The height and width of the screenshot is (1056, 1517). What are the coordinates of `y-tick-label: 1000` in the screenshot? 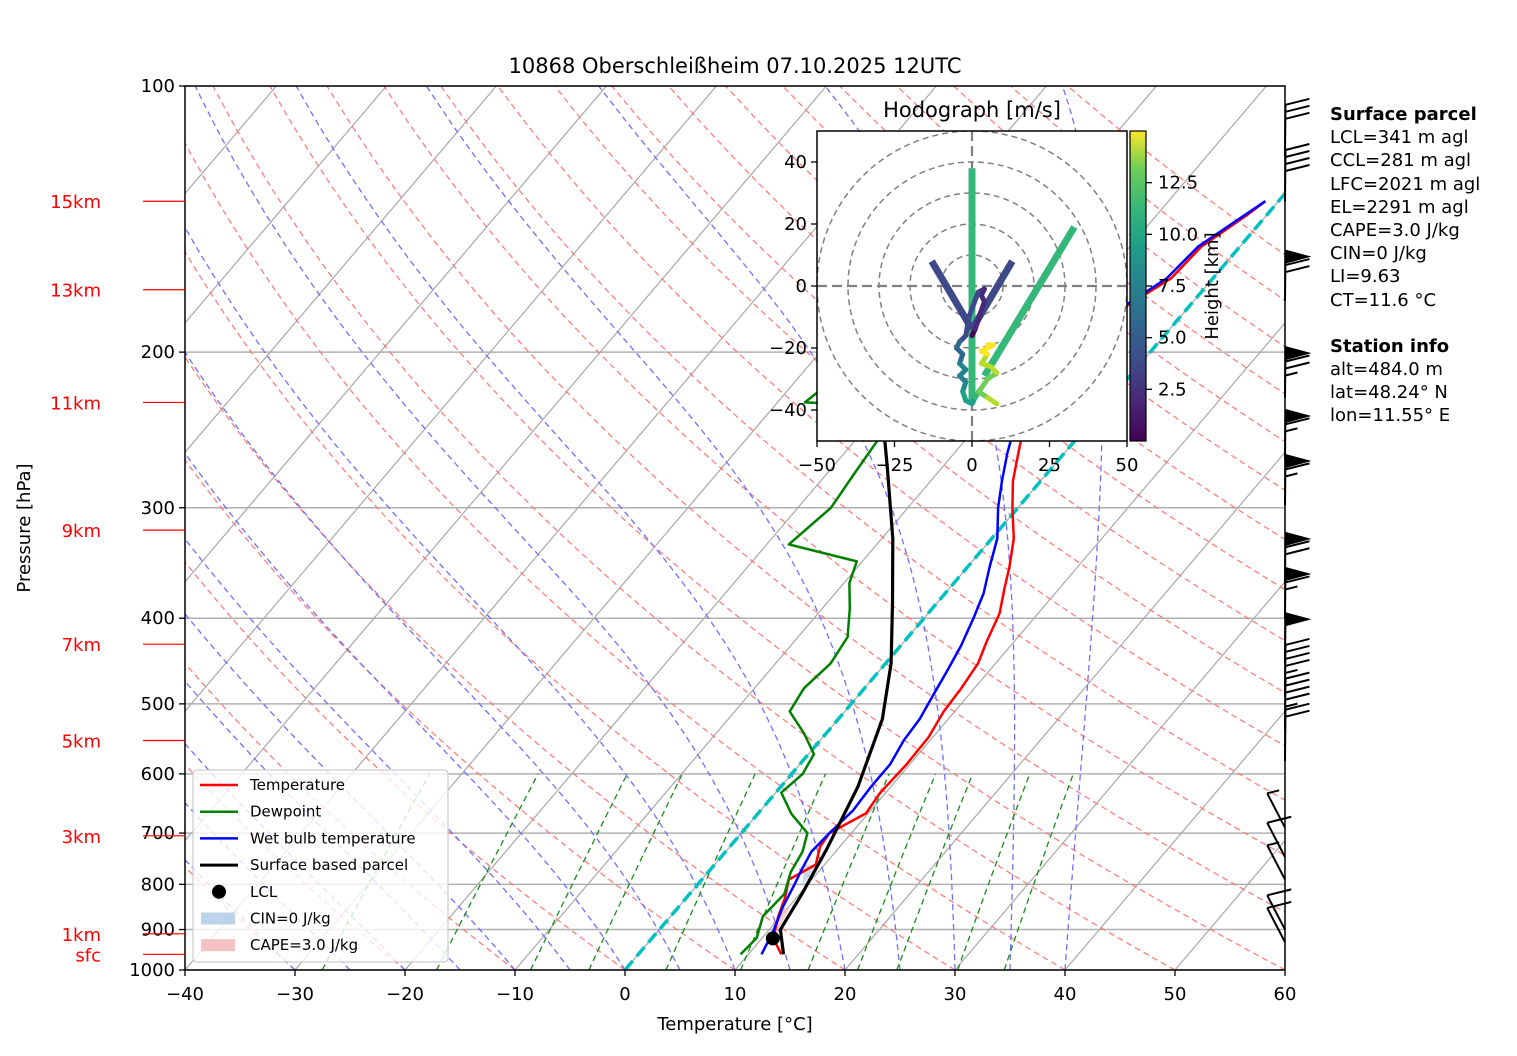 It's located at (152, 970).